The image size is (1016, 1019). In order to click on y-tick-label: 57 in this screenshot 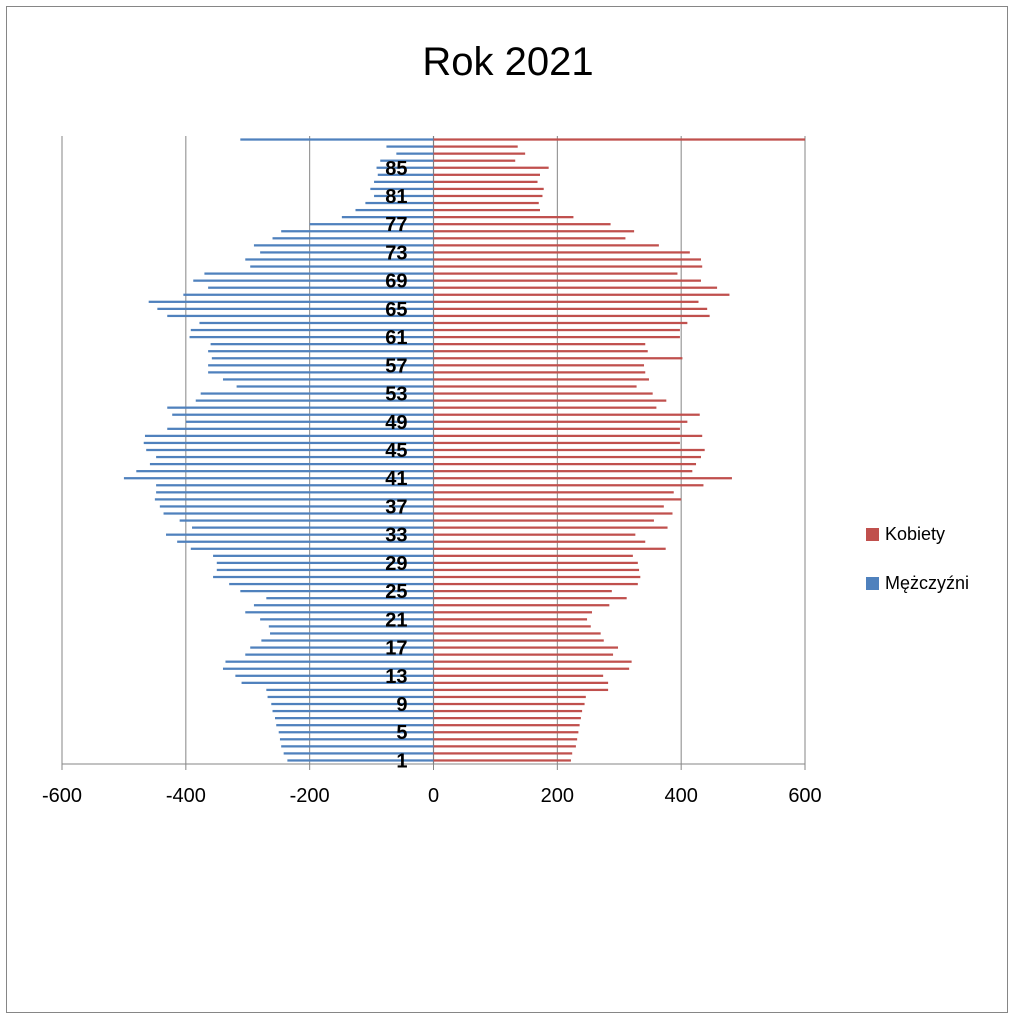, I will do `click(396, 366)`.